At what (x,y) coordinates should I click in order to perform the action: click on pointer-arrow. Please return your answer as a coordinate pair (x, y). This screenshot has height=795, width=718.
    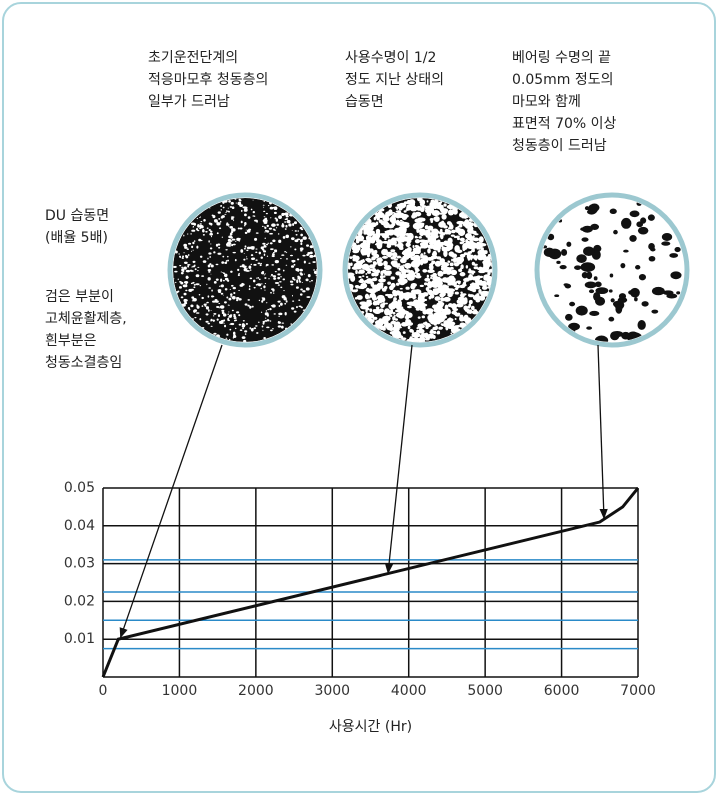
    Looking at the image, I should click on (602, 432).